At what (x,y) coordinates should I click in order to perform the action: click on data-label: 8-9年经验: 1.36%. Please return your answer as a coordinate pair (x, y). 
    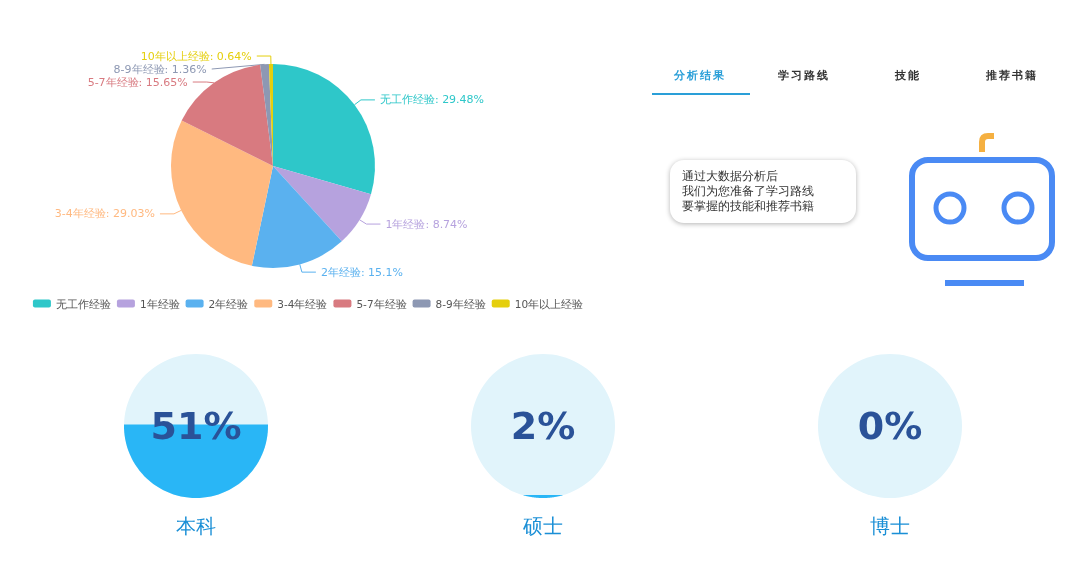
    Looking at the image, I should click on (160, 69).